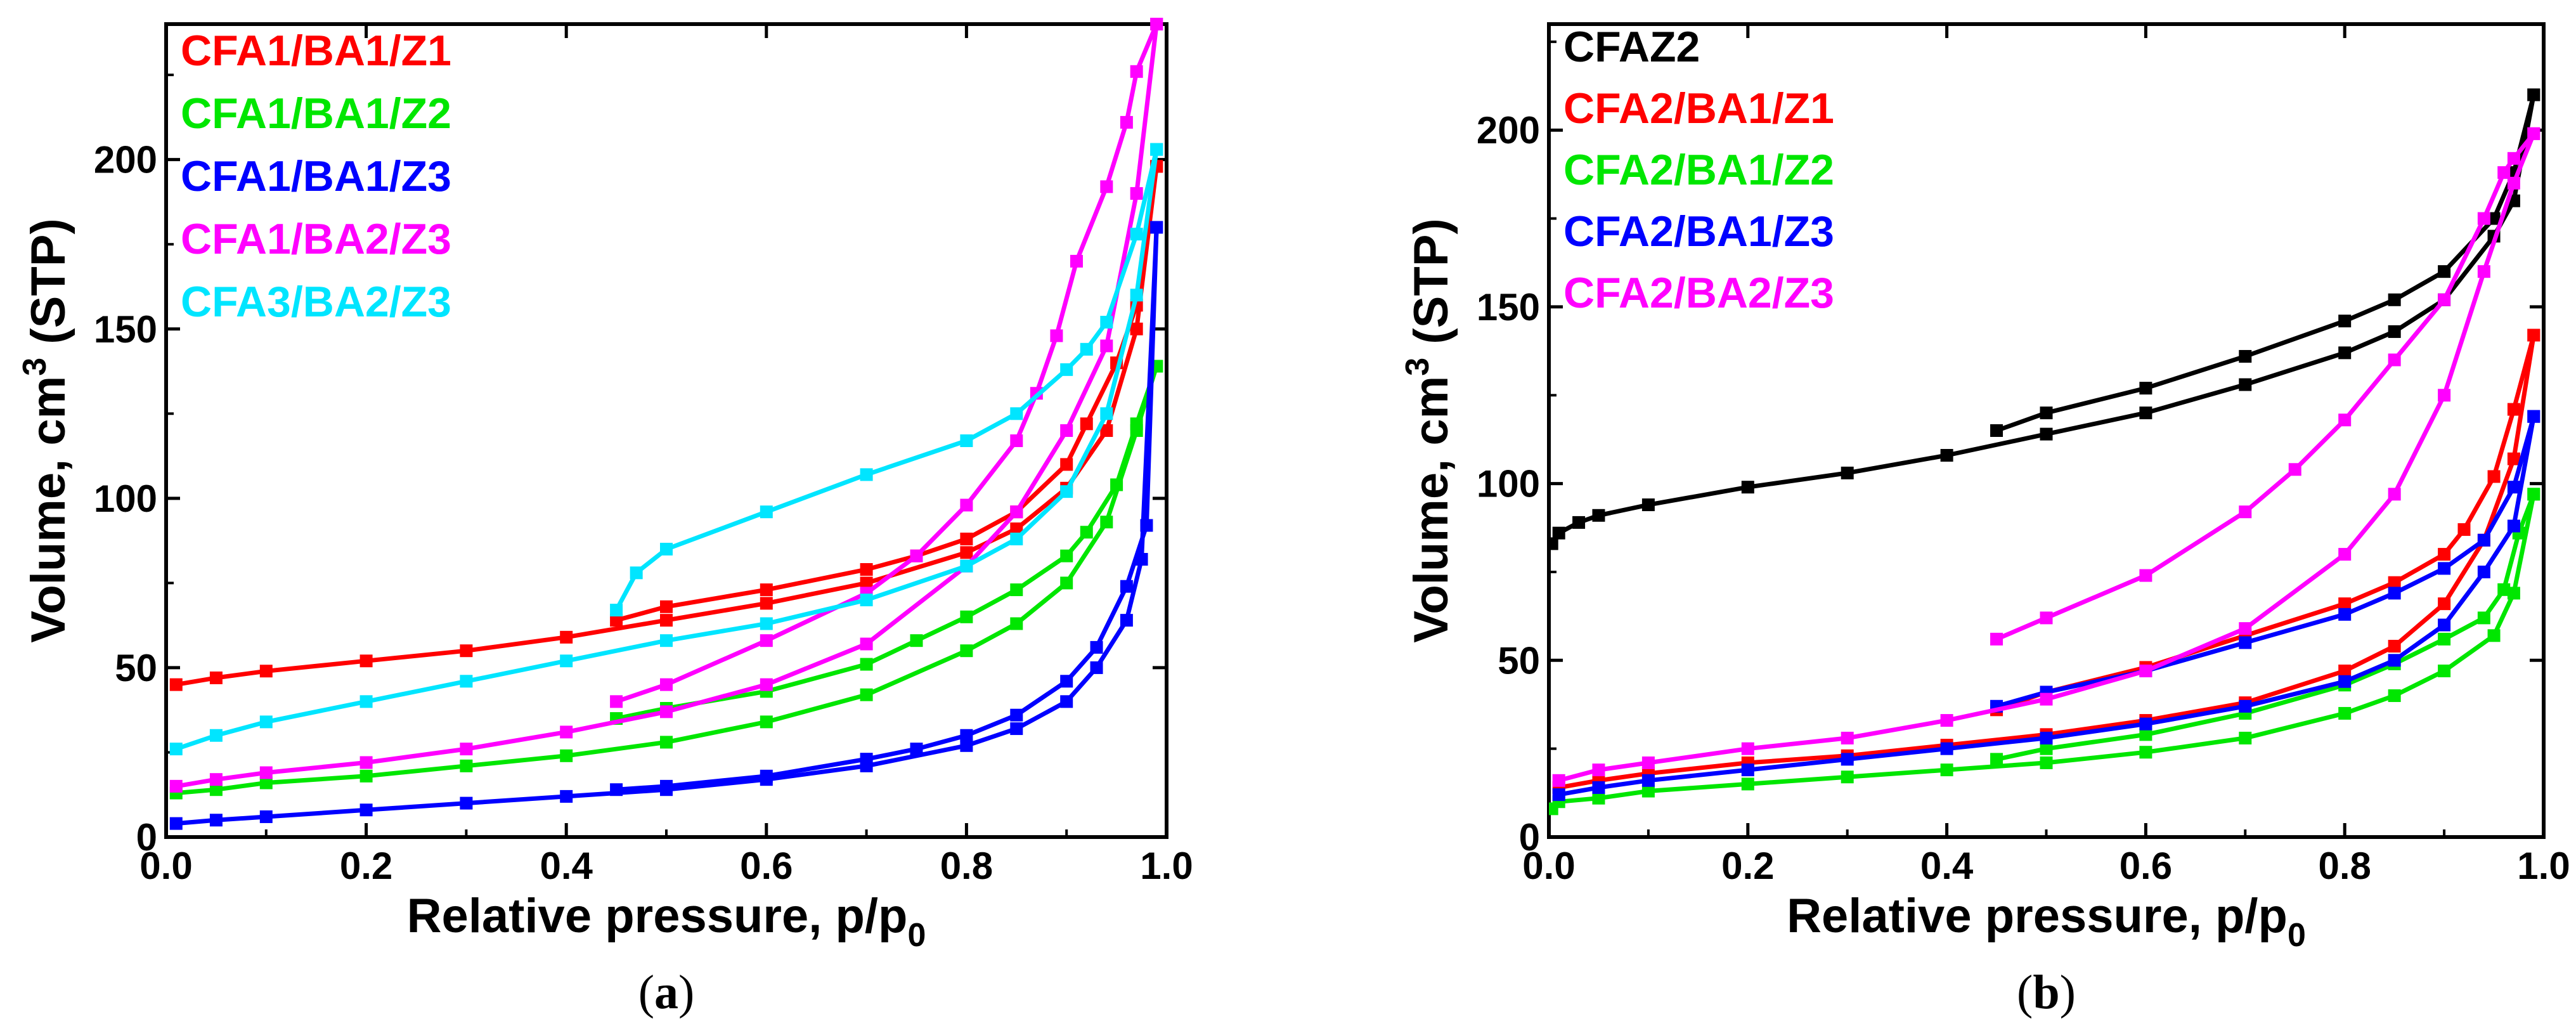  Describe the element at coordinates (136, 668) in the screenshot. I see `y-tick-label: 50` at that location.